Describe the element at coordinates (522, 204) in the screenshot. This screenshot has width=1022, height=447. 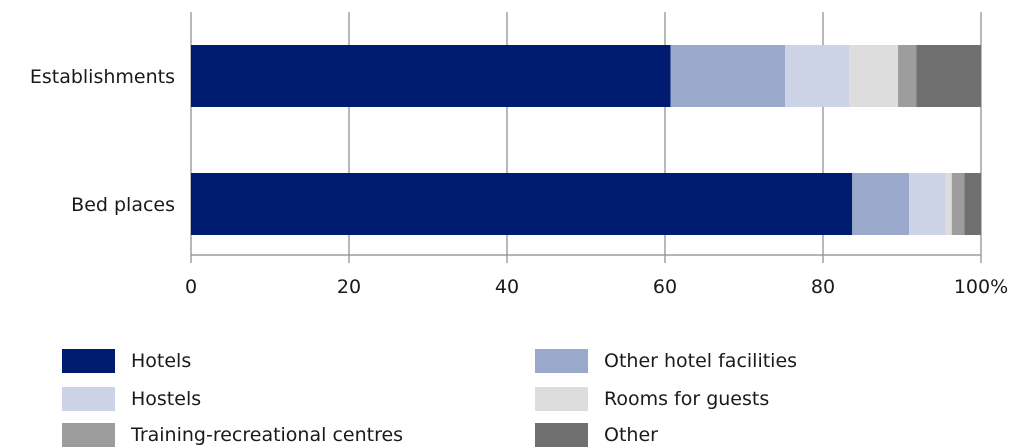
I see `bar-segment-bed-places-hotels` at that location.